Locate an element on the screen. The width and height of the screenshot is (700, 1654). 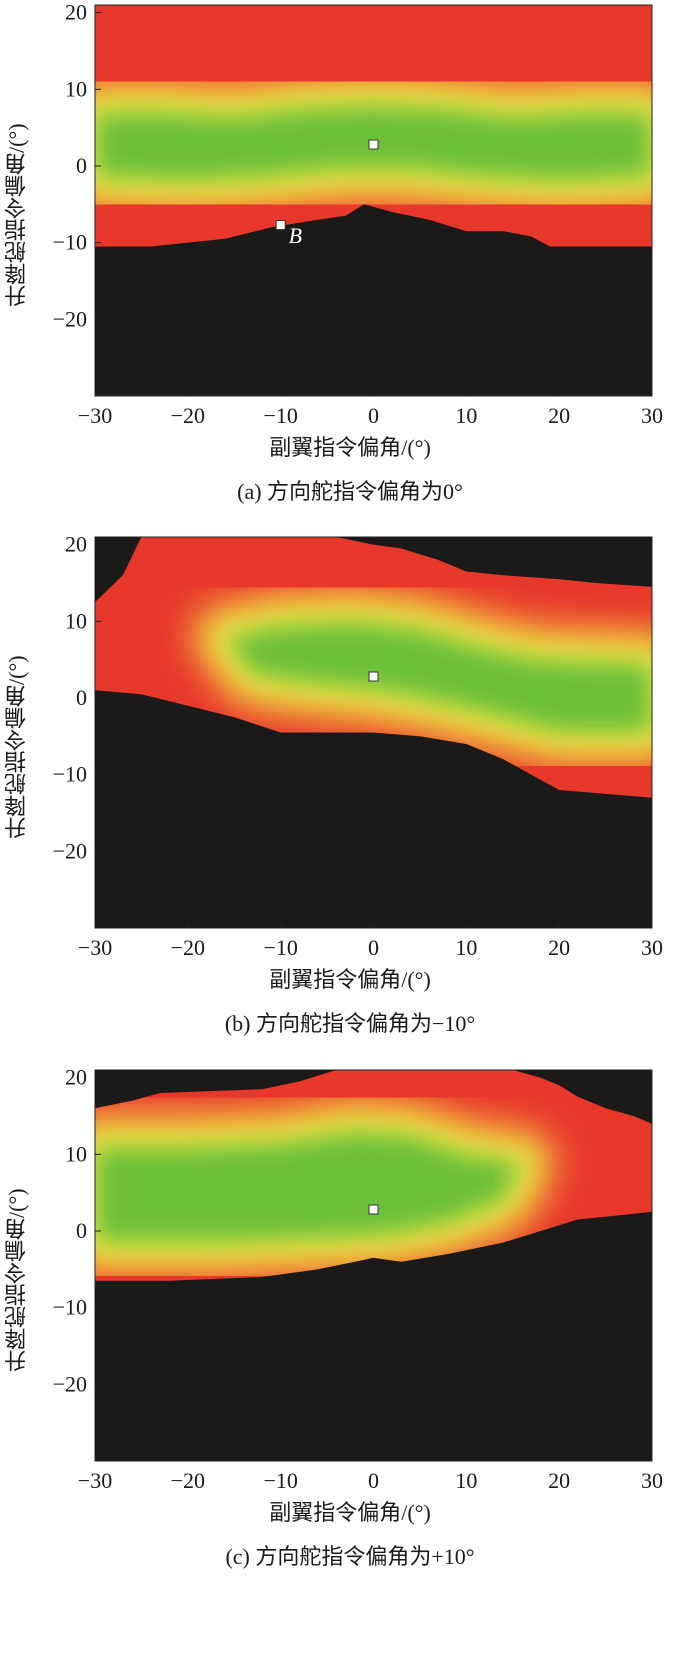
caption-b: (b) 方向舵指令偏角为−10° is located at coordinates (350, 1023).